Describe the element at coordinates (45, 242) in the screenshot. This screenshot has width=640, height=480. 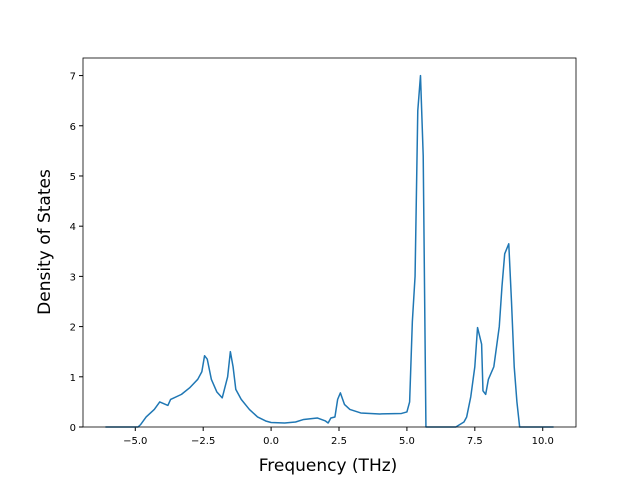
I see `y-axis-label: Density of States` at that location.